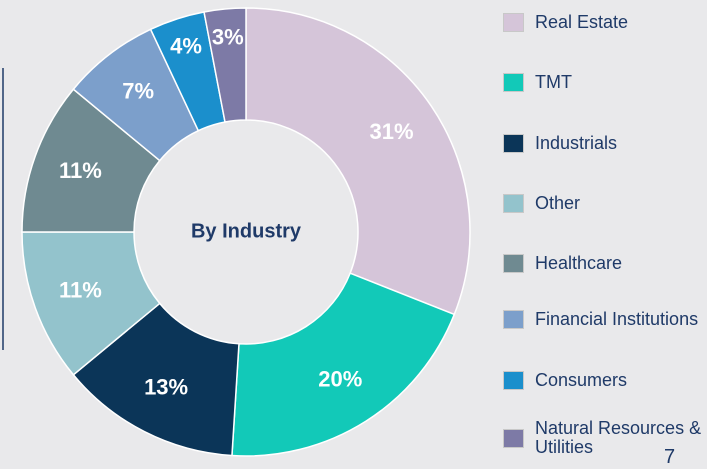  I want to click on legend-item: Healthcare, so click(604, 263).